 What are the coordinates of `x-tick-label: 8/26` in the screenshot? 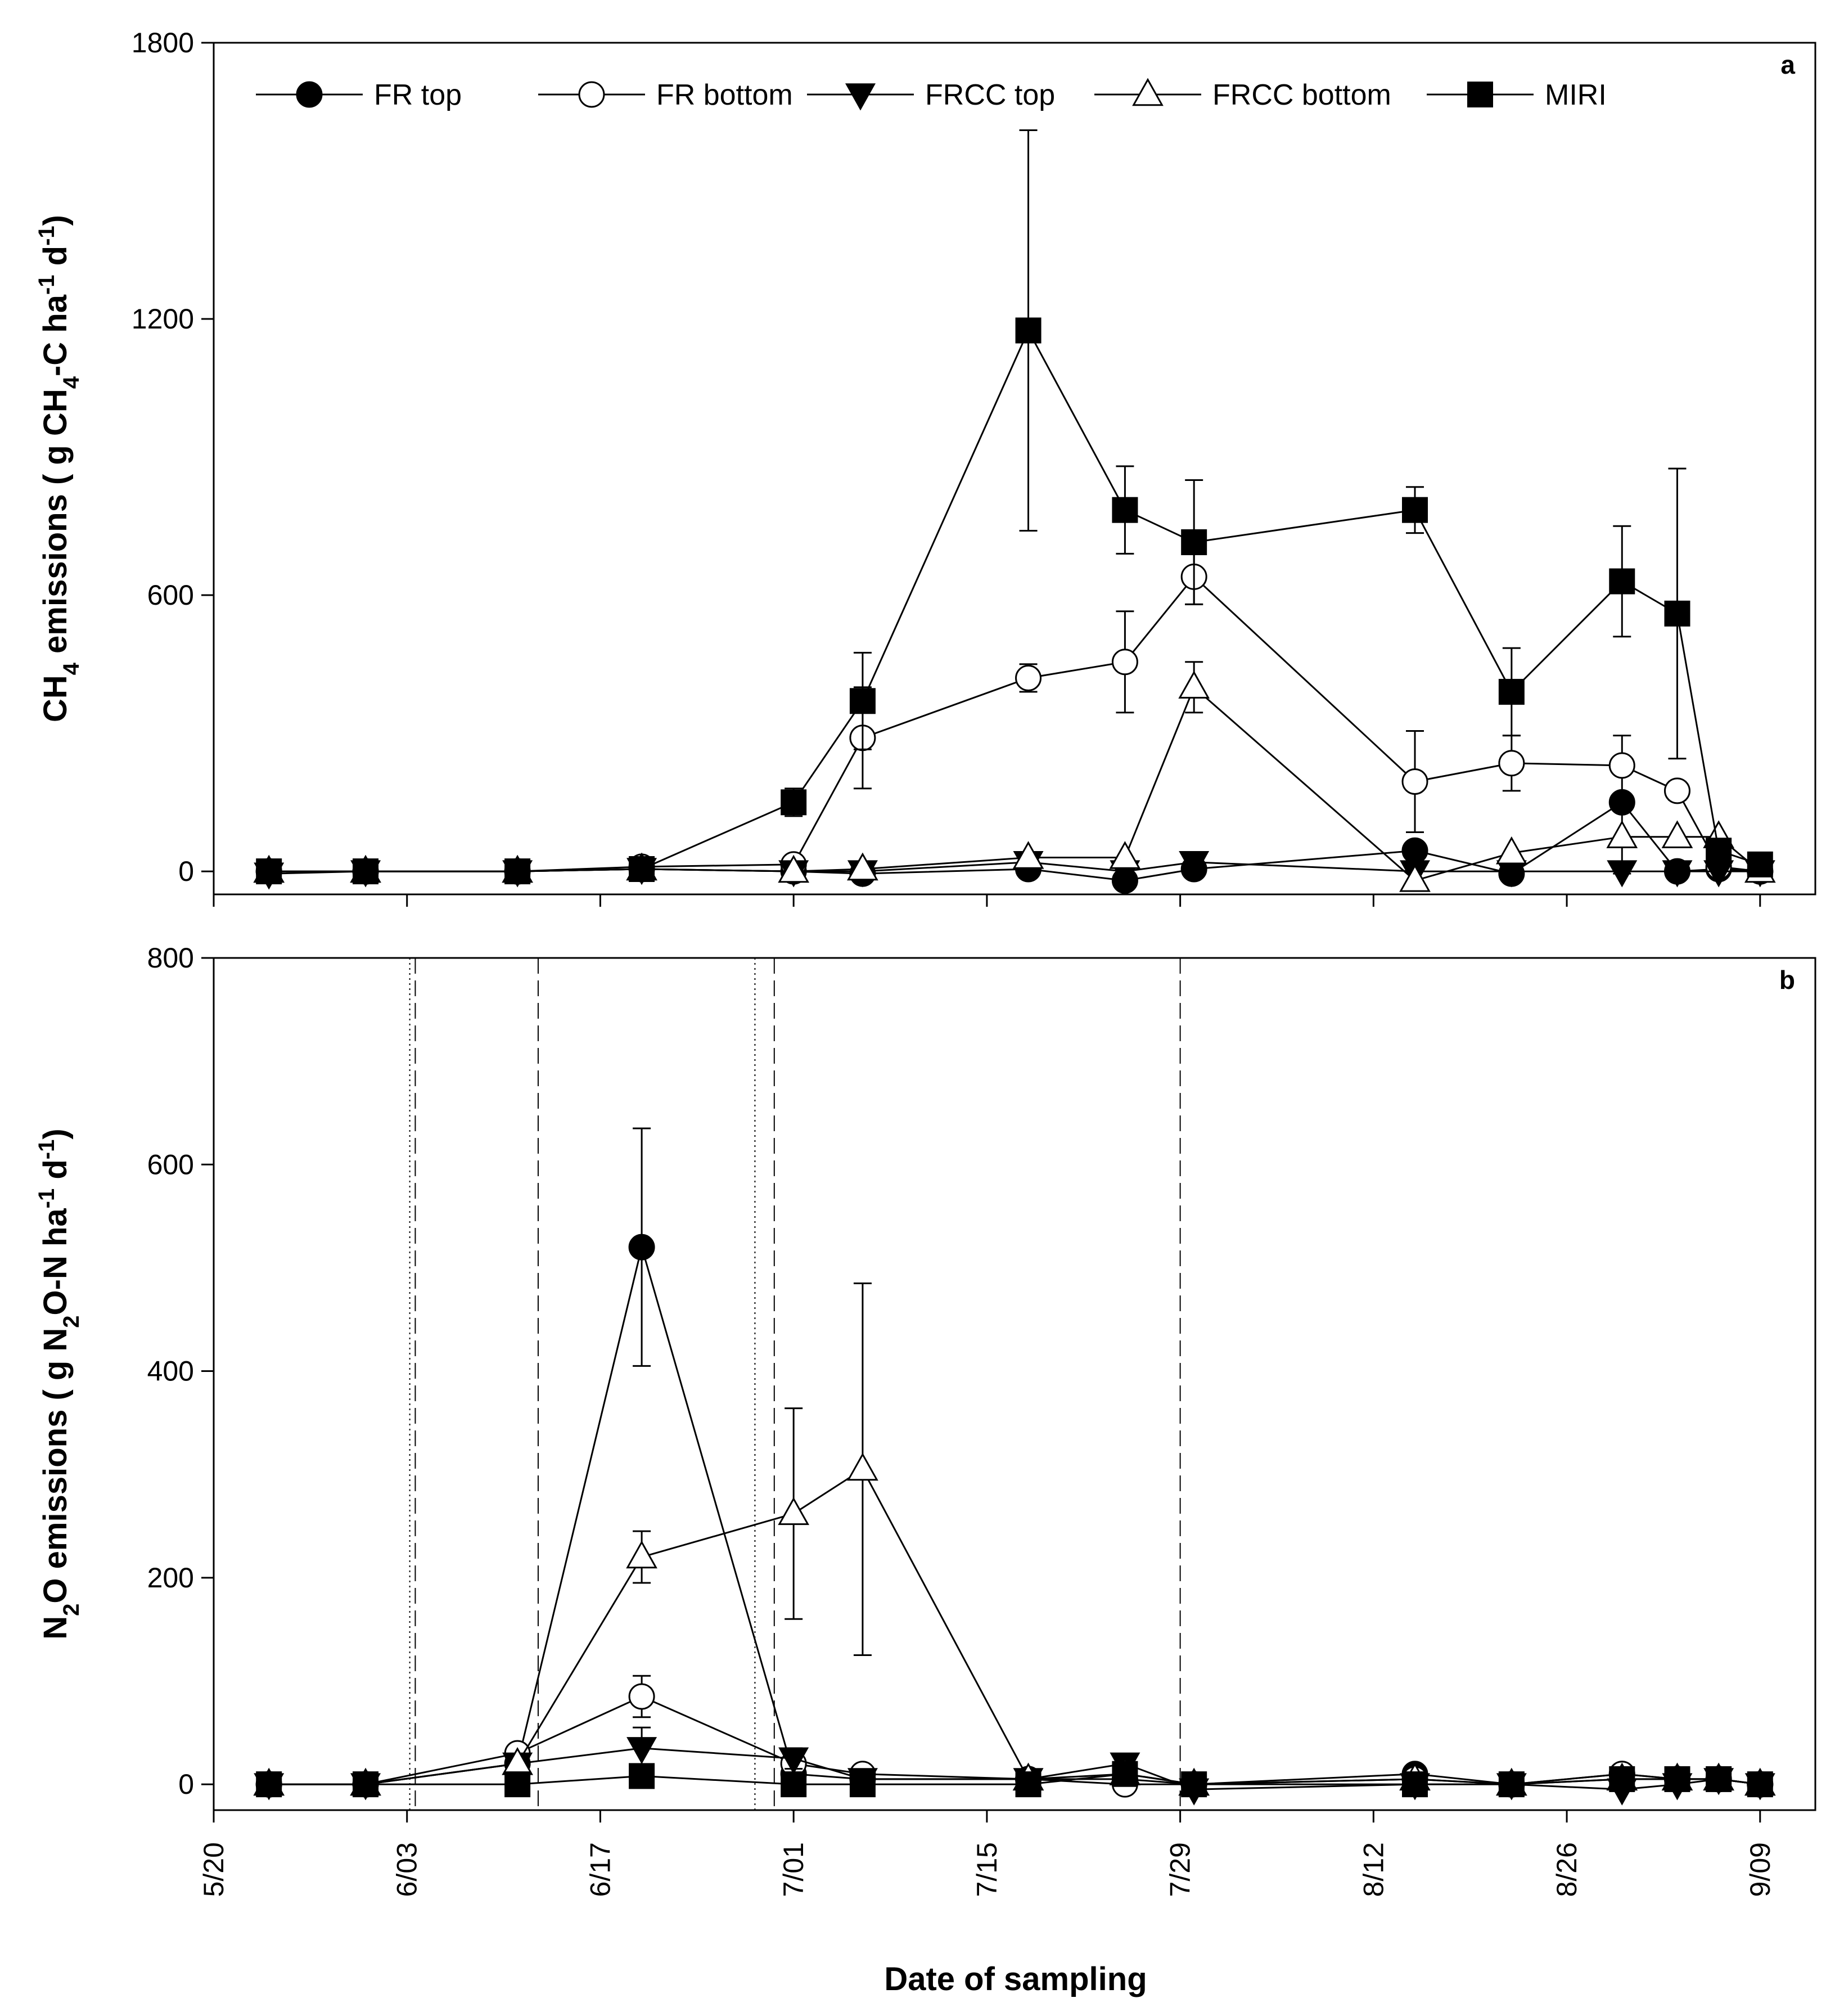 It's located at (1566, 1869).